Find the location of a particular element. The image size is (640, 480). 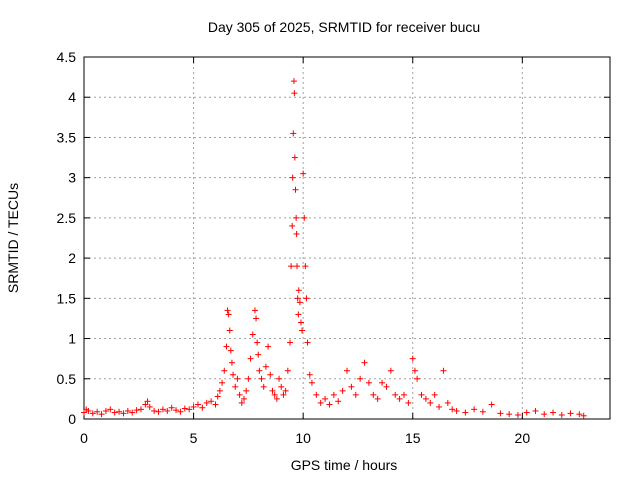

x-tick-label: 15 is located at coordinates (413, 438).